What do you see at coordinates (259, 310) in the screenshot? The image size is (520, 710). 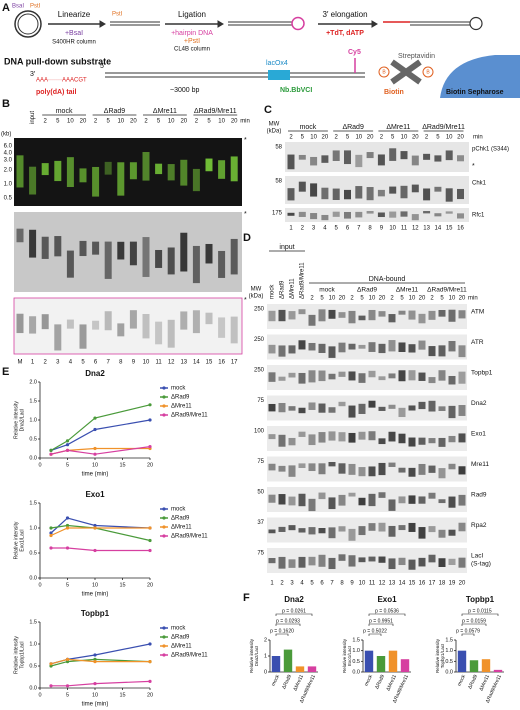 I see `label: 250` at bounding box center [259, 310].